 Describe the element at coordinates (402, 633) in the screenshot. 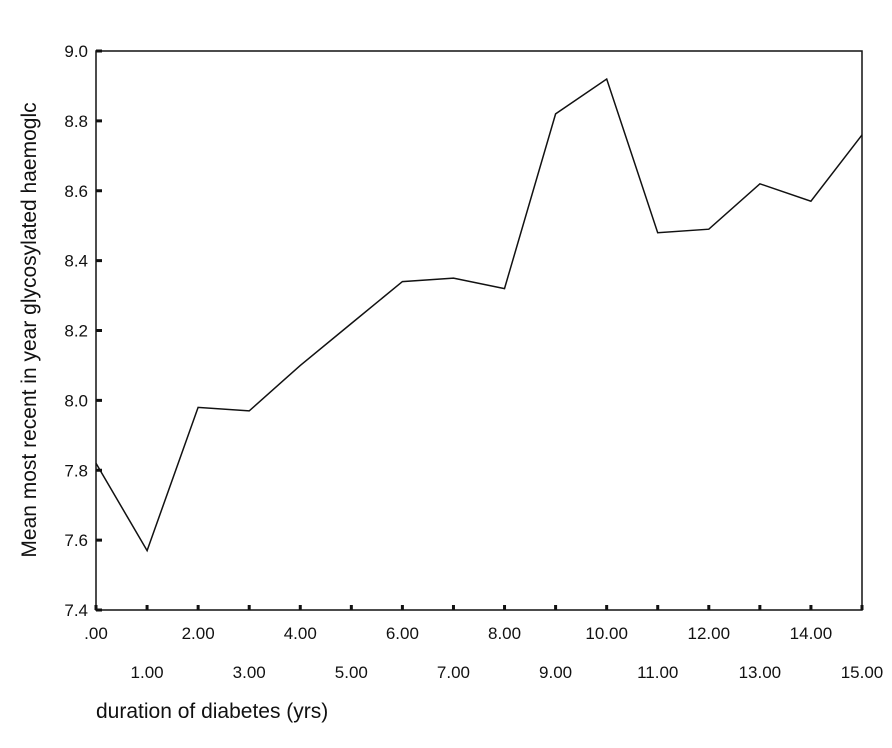

I see `x-tick-label: 6.00` at that location.